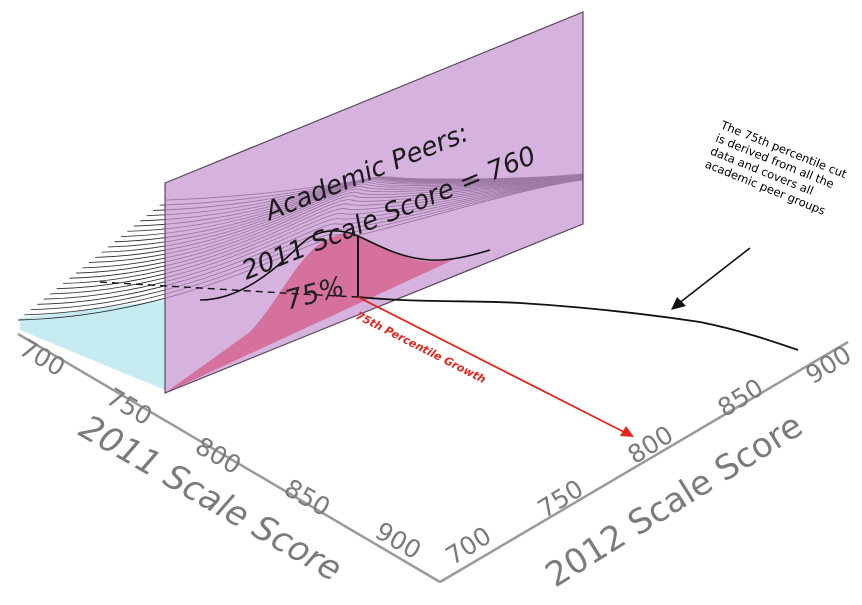  I want to click on percentile-growth-curve, so click(578, 323).